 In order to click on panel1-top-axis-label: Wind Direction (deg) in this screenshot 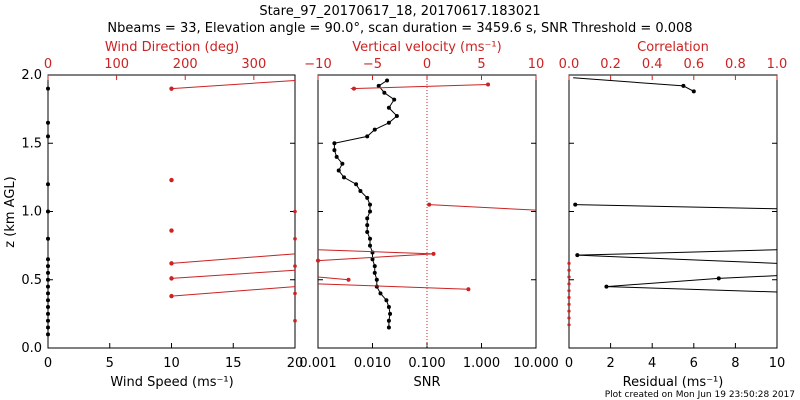, I will do `click(172, 47)`.